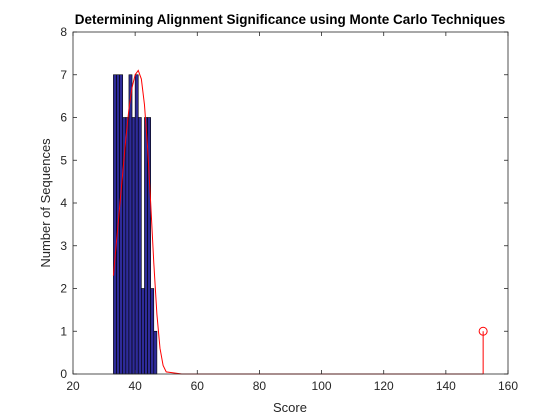  I want to click on y-axis-label: Number of Sequences, so click(45, 203).